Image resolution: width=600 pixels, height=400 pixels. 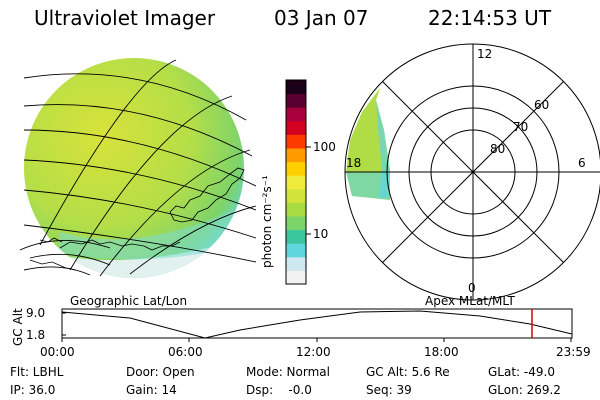 What do you see at coordinates (321, 234) in the screenshot?
I see `colorbar-tick-label-10: 10` at bounding box center [321, 234].